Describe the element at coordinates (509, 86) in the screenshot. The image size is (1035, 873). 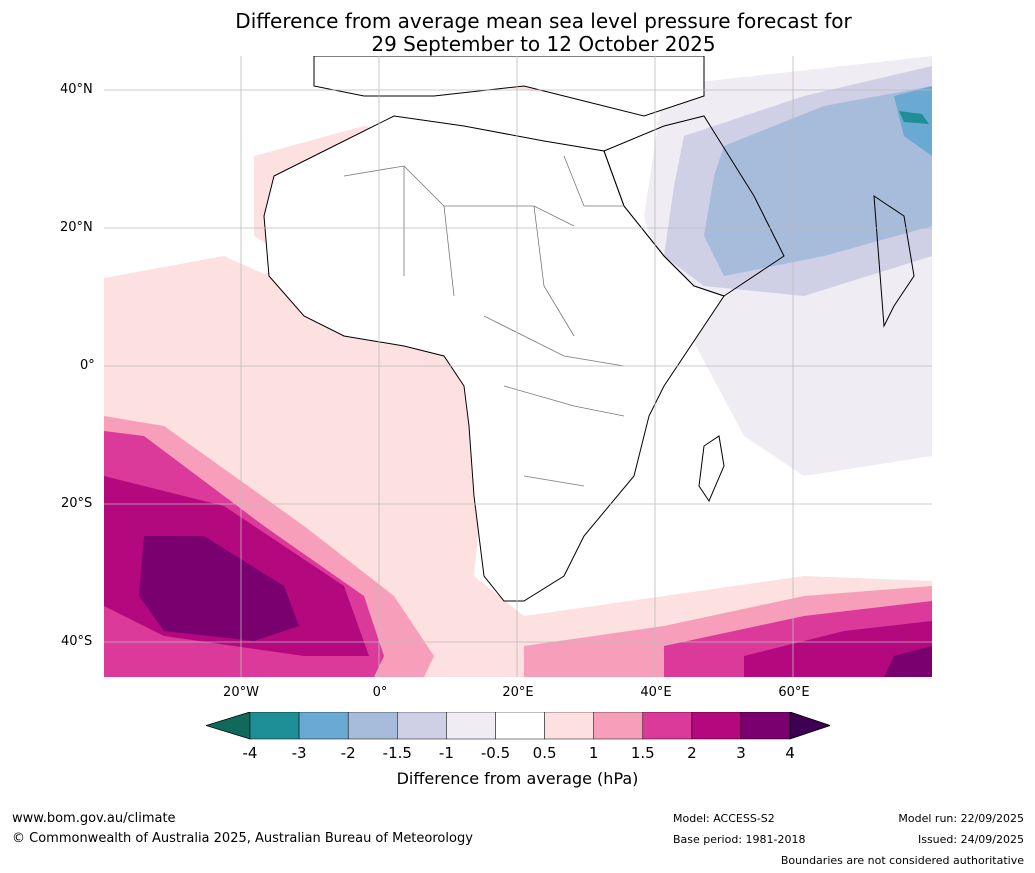
I see `europe-landmass` at that location.